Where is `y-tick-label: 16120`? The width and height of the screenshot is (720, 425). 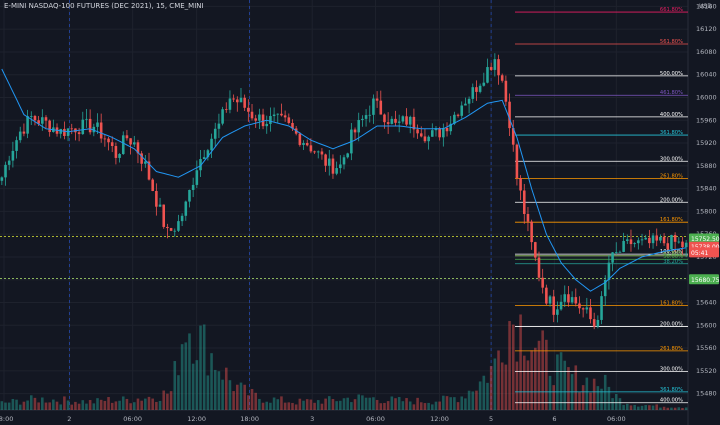 y-tick-label: 16120 is located at coordinates (706, 29).